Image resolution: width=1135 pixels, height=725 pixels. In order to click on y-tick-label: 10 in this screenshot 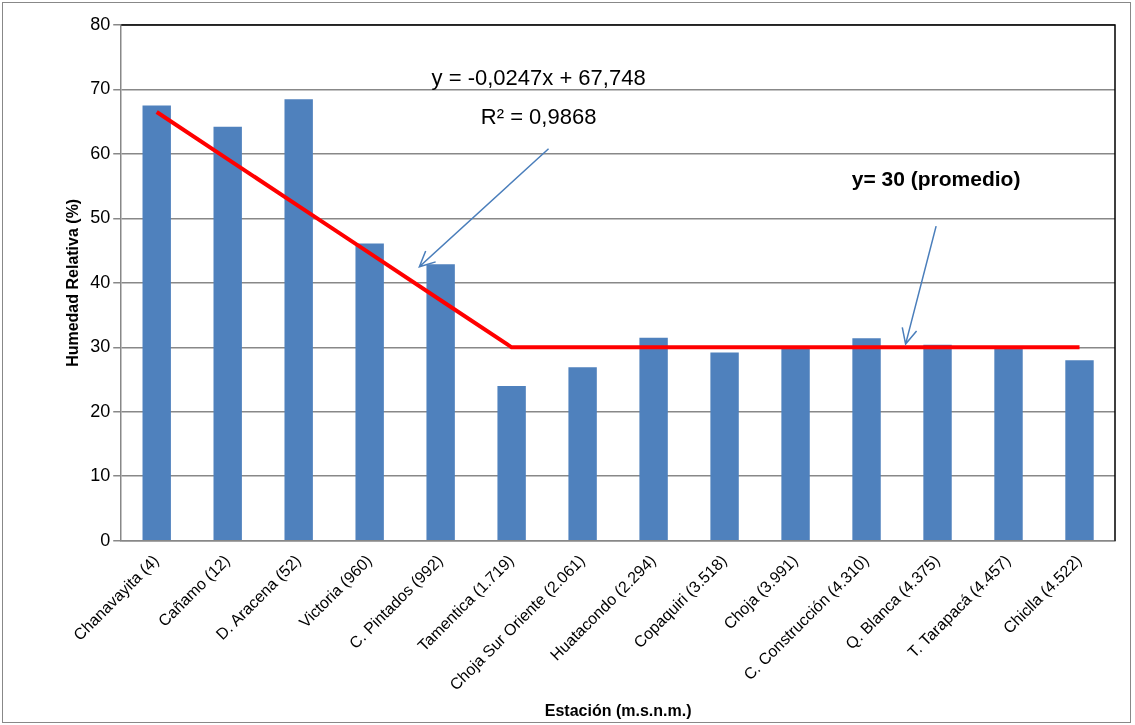, I will do `click(100, 475)`.